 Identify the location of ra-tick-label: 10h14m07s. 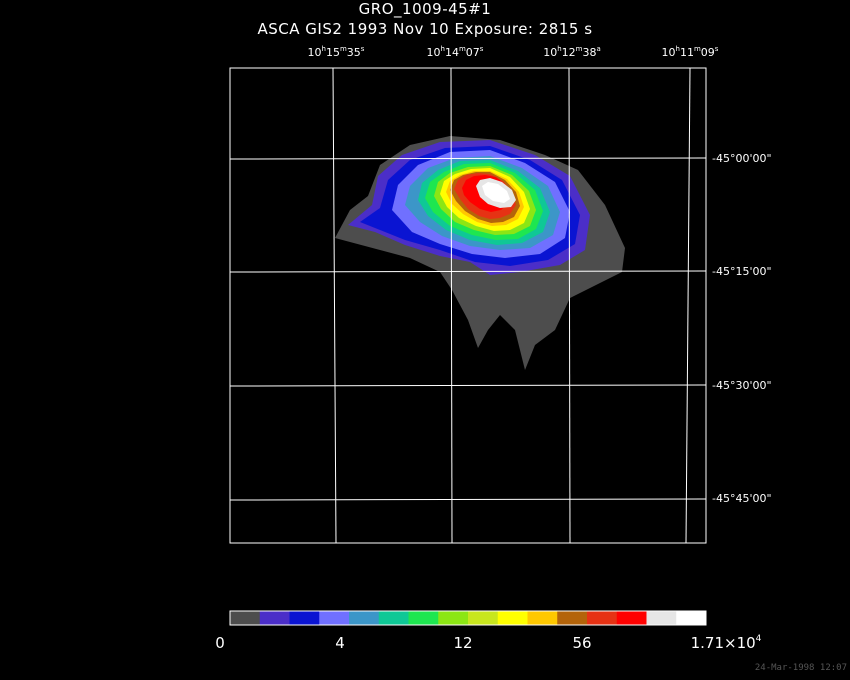
(455, 52).